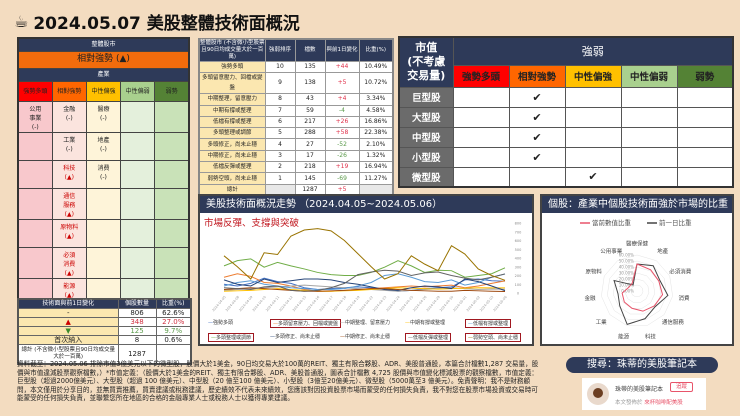 This screenshot has height=416, width=740. I want to click on count: 288, so click(310, 133).